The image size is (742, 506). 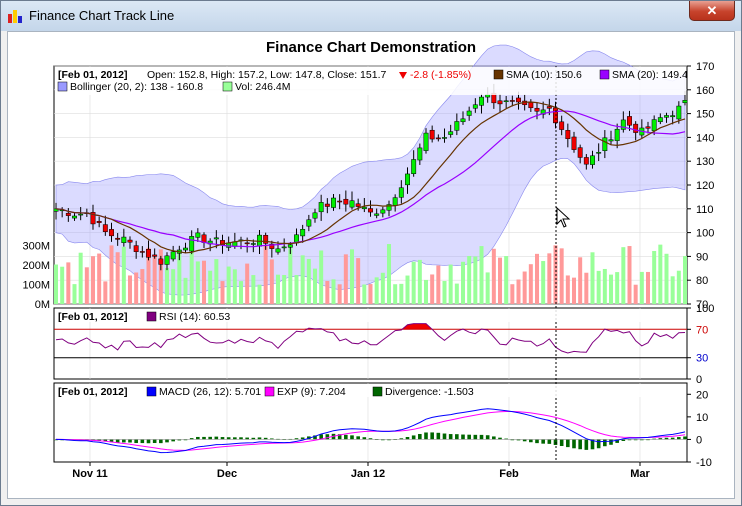 What do you see at coordinates (371, 16) in the screenshot?
I see `title-bar: Finance Chart Track Line ✕` at bounding box center [371, 16].